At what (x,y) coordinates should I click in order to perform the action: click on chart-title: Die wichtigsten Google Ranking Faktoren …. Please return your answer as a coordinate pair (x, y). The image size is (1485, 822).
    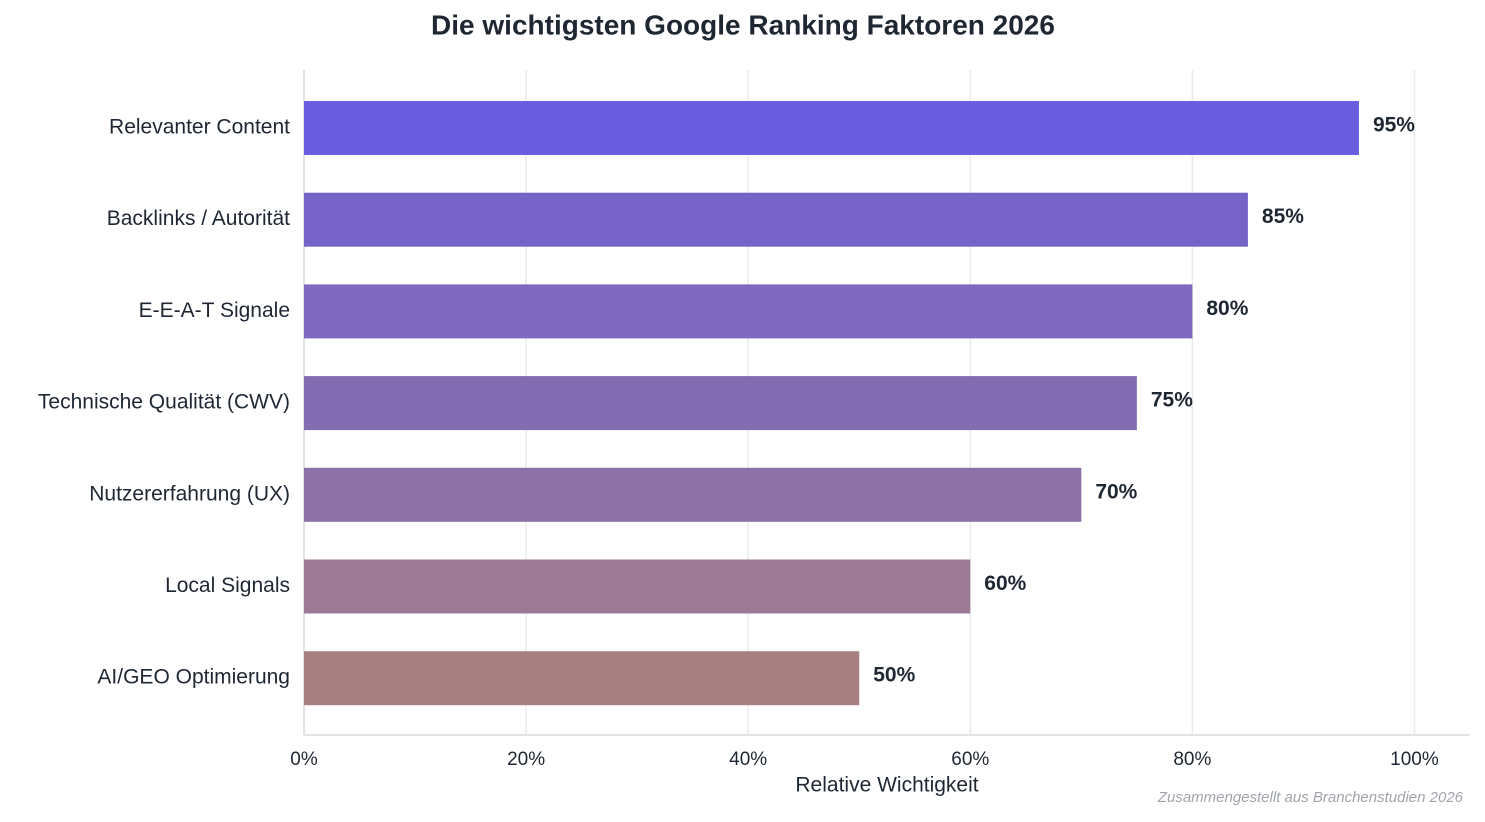
    Looking at the image, I should click on (743, 24).